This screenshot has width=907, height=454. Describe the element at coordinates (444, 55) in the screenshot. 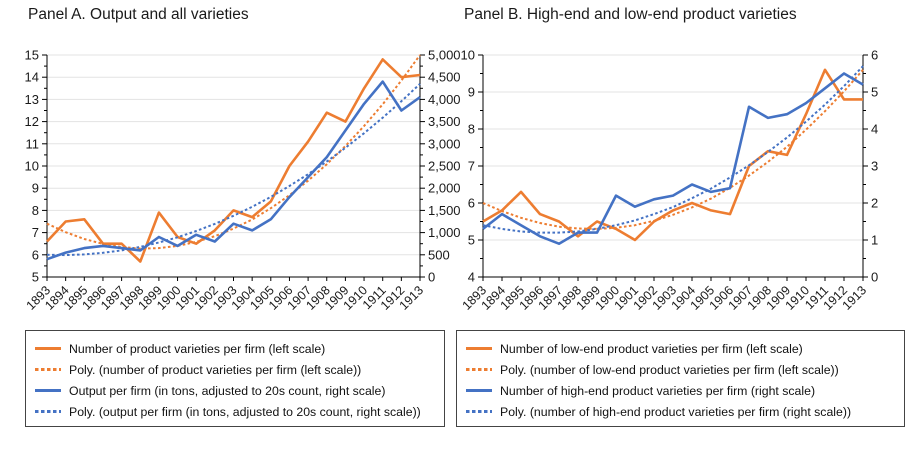

I see `panel-a-right-axis-label: 5,000` at that location.